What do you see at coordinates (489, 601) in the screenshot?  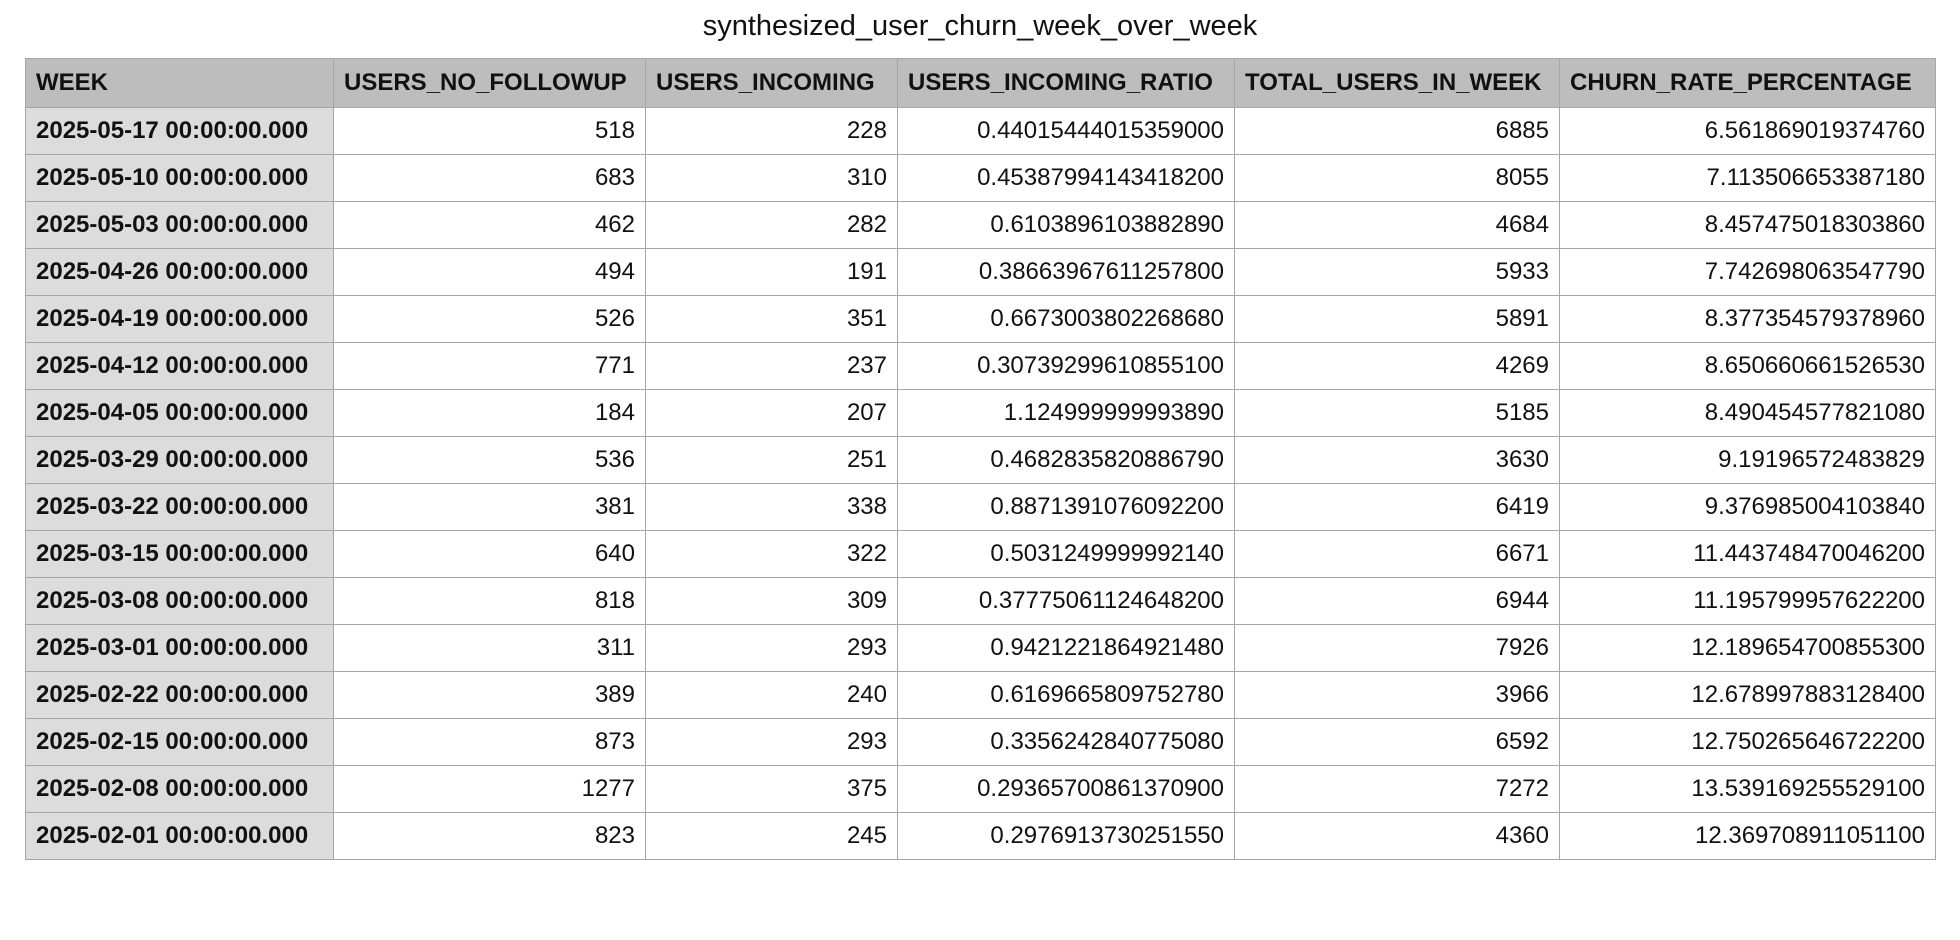 I see `cell-users-no-followup: 818` at bounding box center [489, 601].